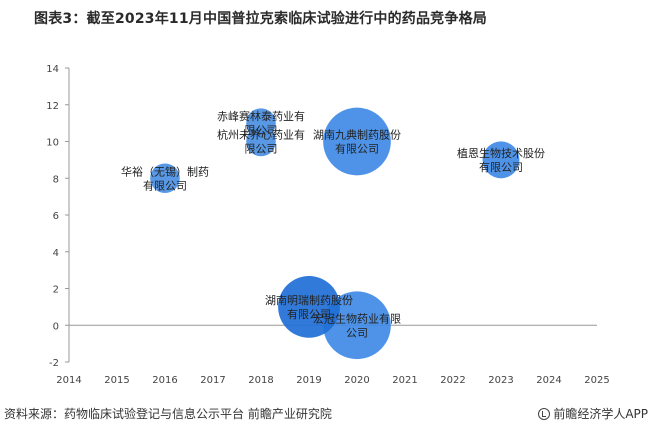  What do you see at coordinates (548, 380) in the screenshot?
I see `x-tick-label: 2024` at bounding box center [548, 380].